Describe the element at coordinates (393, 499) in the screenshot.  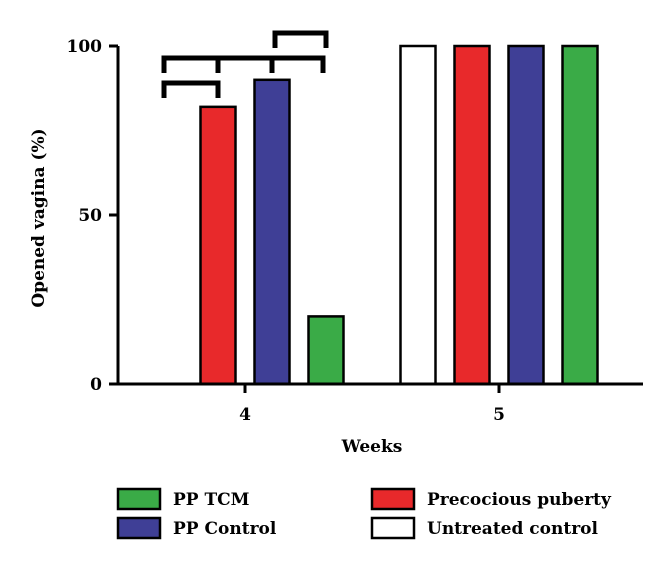
I see `legend-swatch-precocious-puberty` at that location.